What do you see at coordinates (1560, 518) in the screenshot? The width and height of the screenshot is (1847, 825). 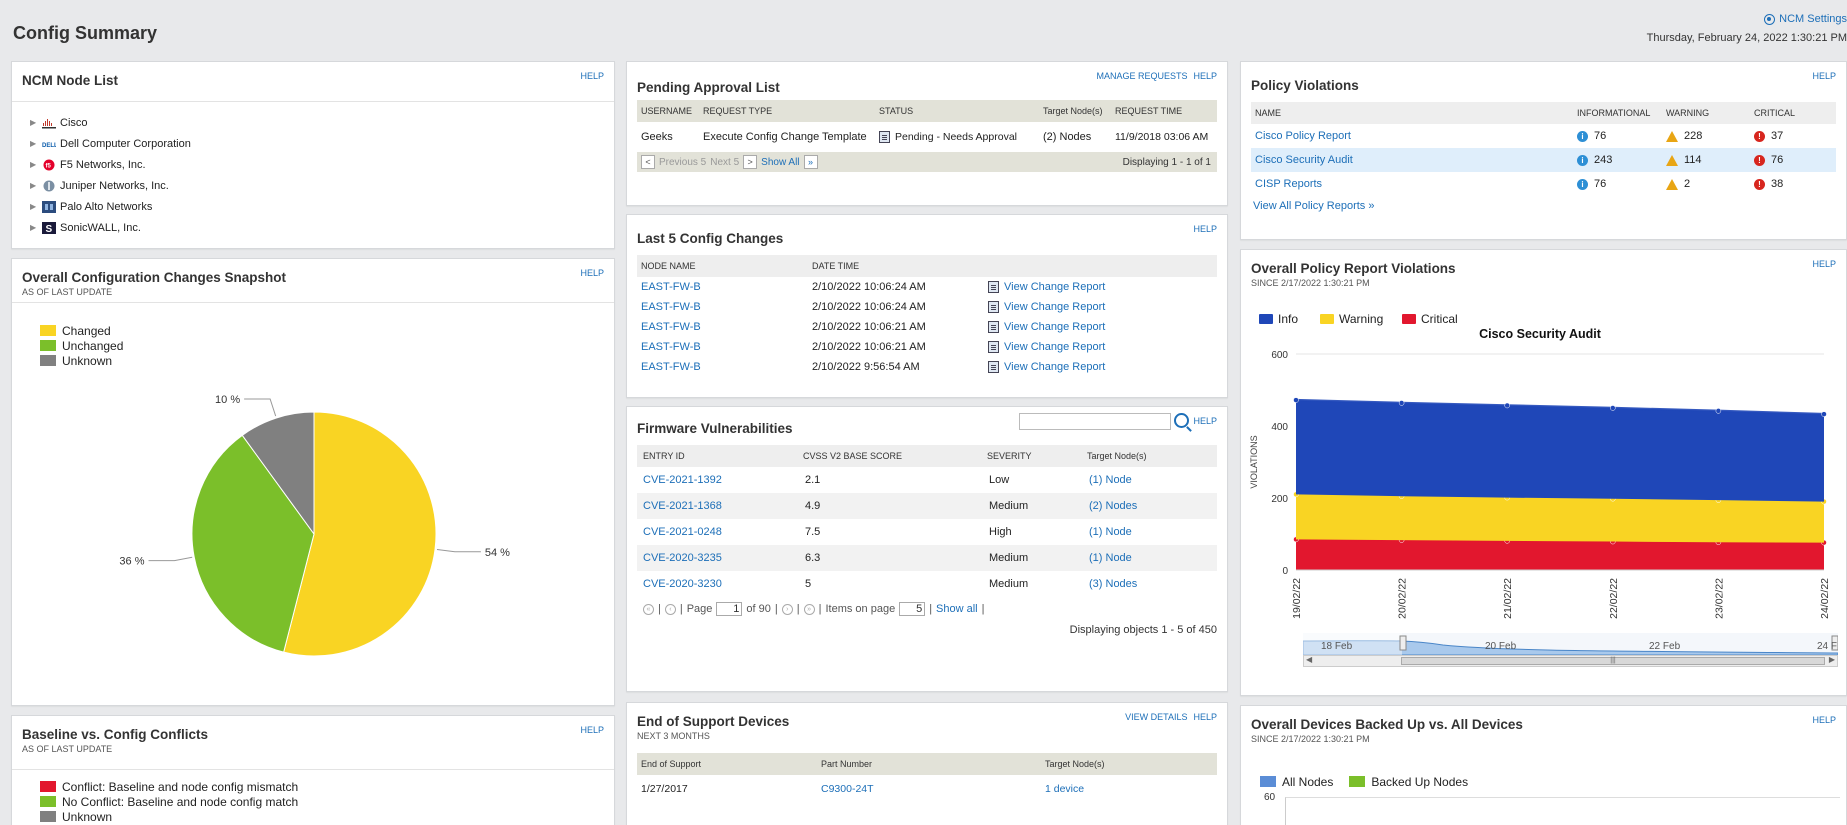 I see `area-series-warning` at bounding box center [1560, 518].